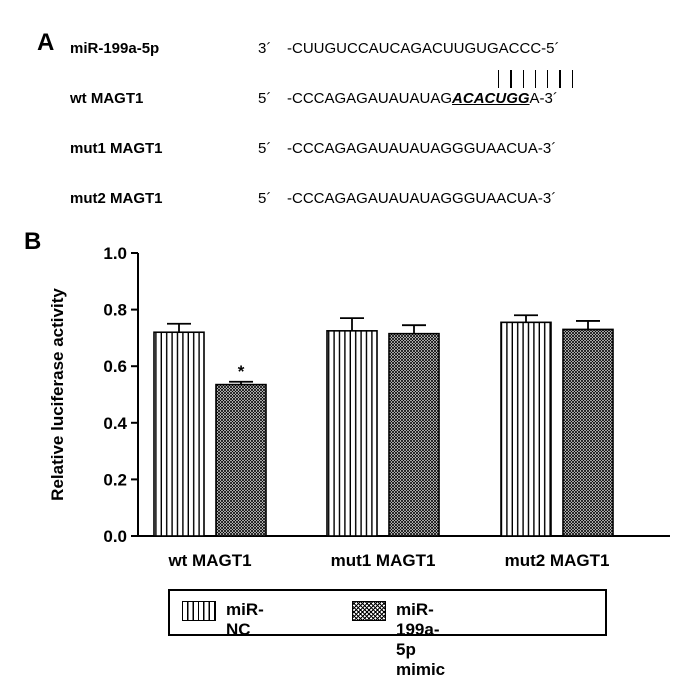 The width and height of the screenshot is (700, 680). What do you see at coordinates (33, 241) in the screenshot?
I see `panel-b-label: B` at bounding box center [33, 241].